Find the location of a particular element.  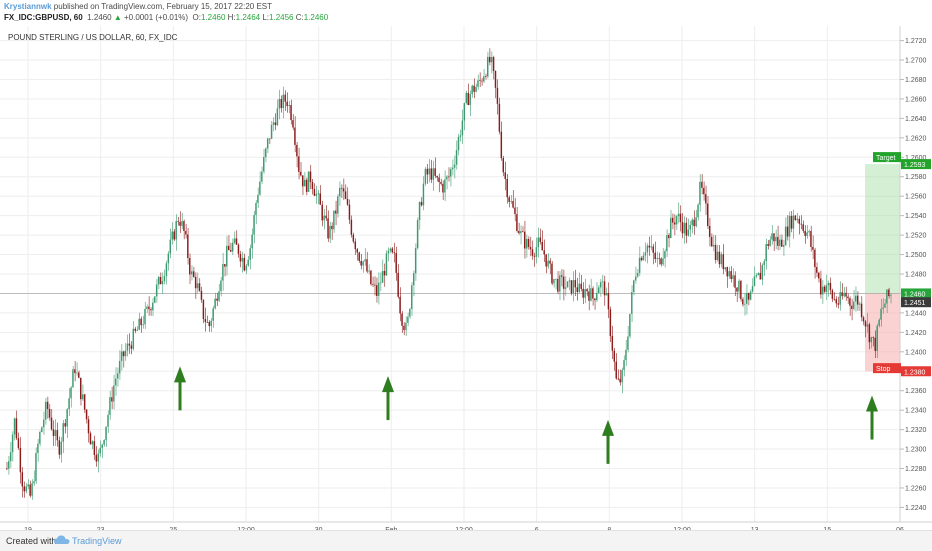

y-tick-label: 1.2340 is located at coordinates (916, 411).